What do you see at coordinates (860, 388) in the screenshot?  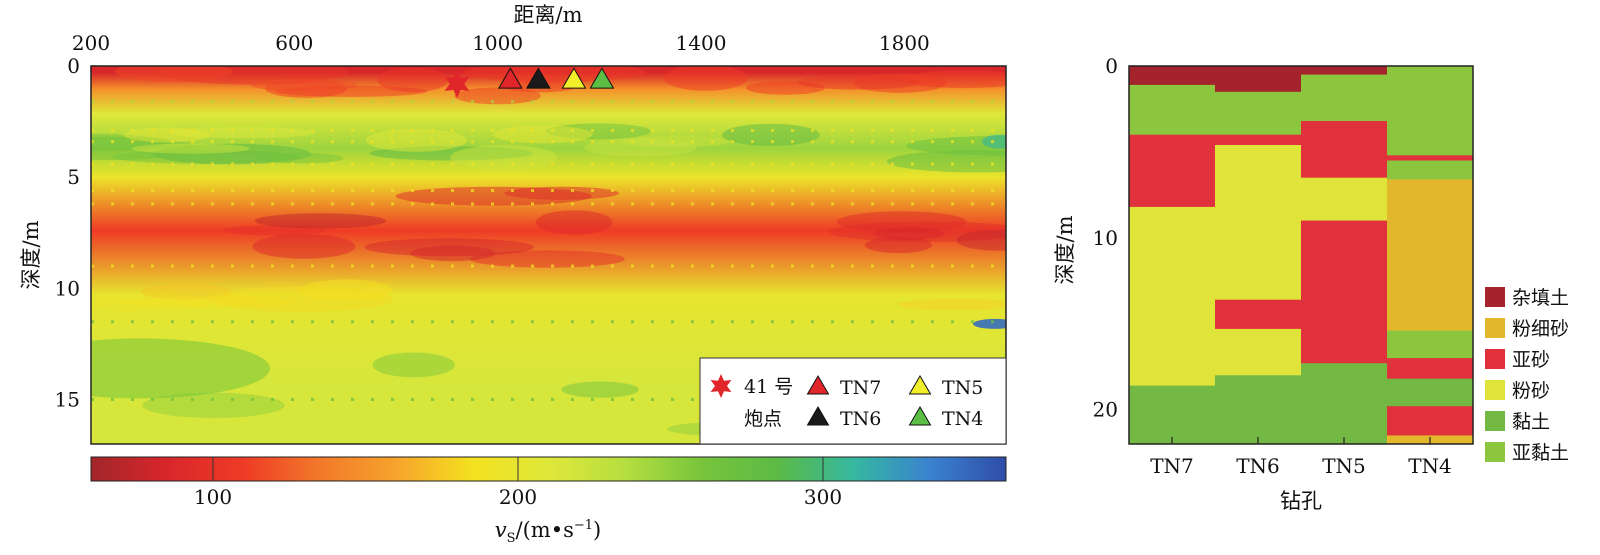 I see `legend-label-tn7: TN7` at bounding box center [860, 388].